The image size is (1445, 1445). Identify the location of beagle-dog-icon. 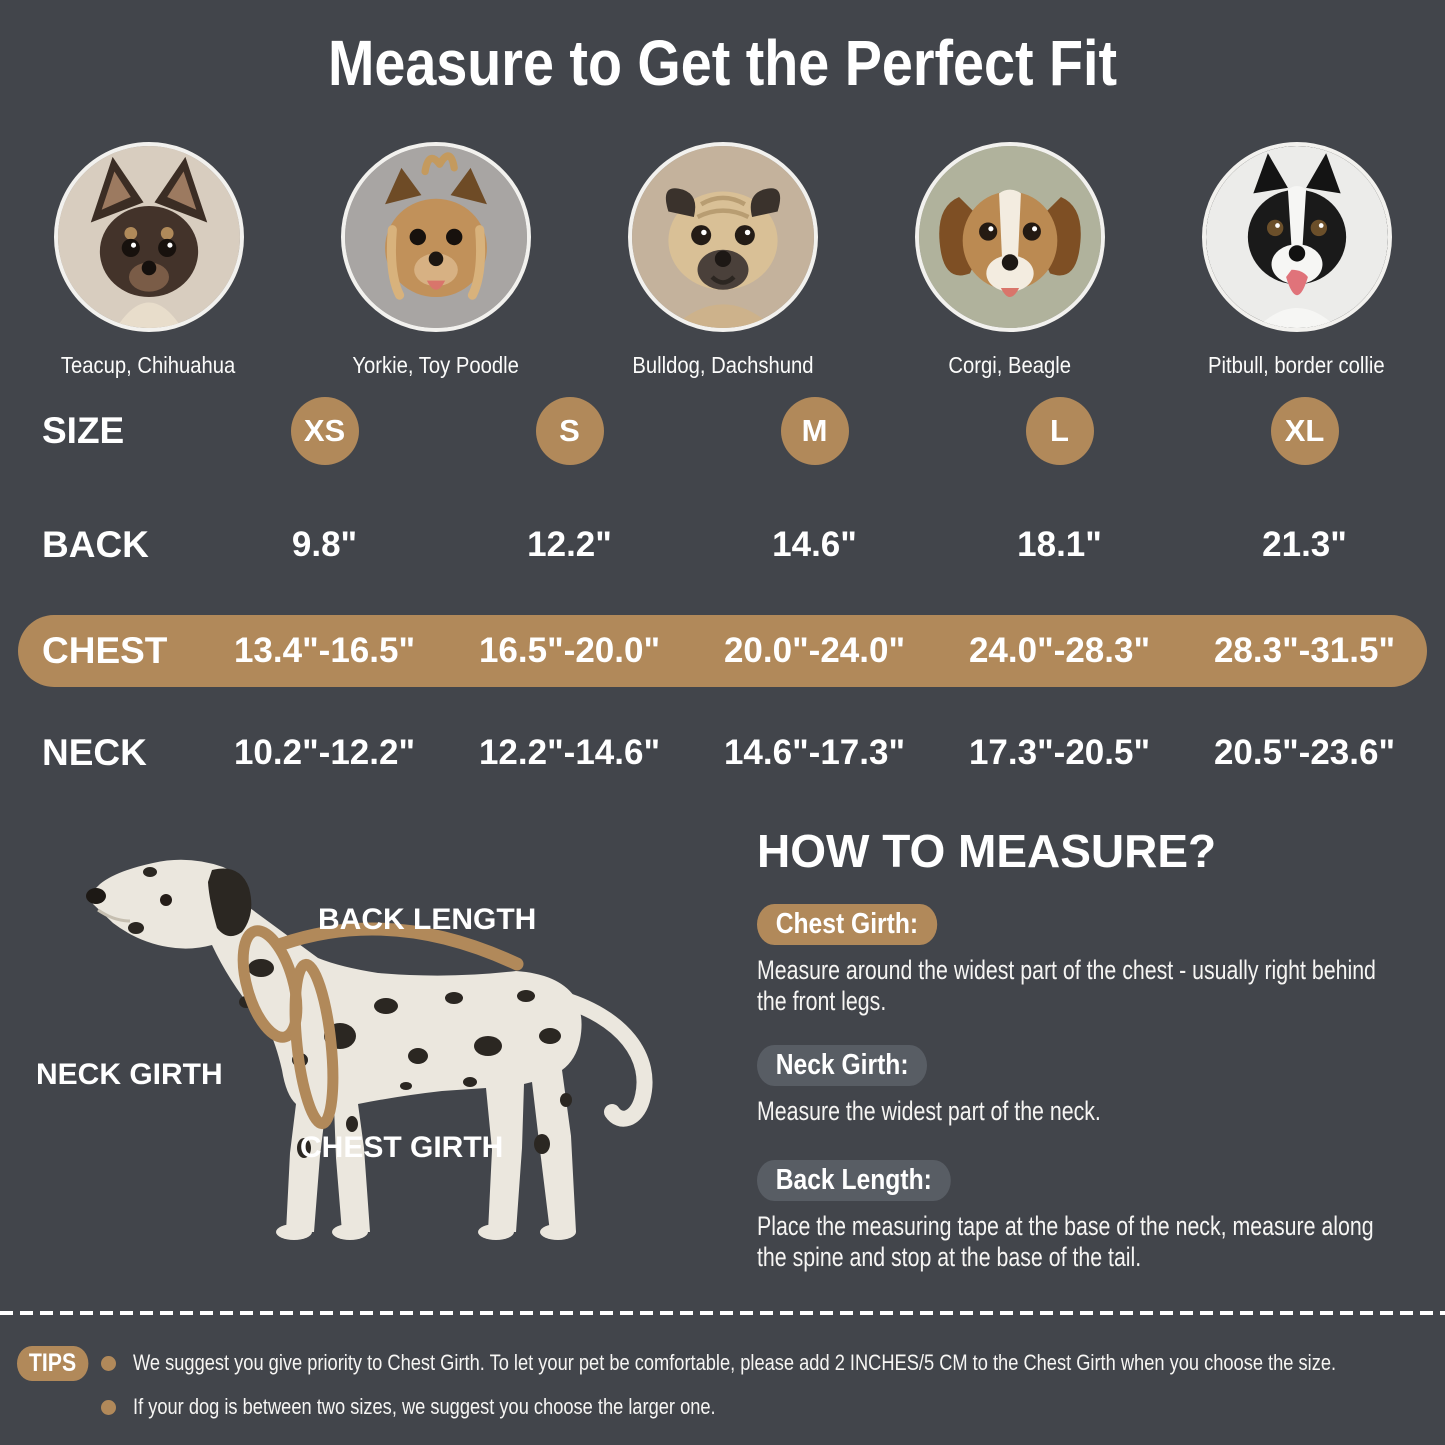
(1009, 237).